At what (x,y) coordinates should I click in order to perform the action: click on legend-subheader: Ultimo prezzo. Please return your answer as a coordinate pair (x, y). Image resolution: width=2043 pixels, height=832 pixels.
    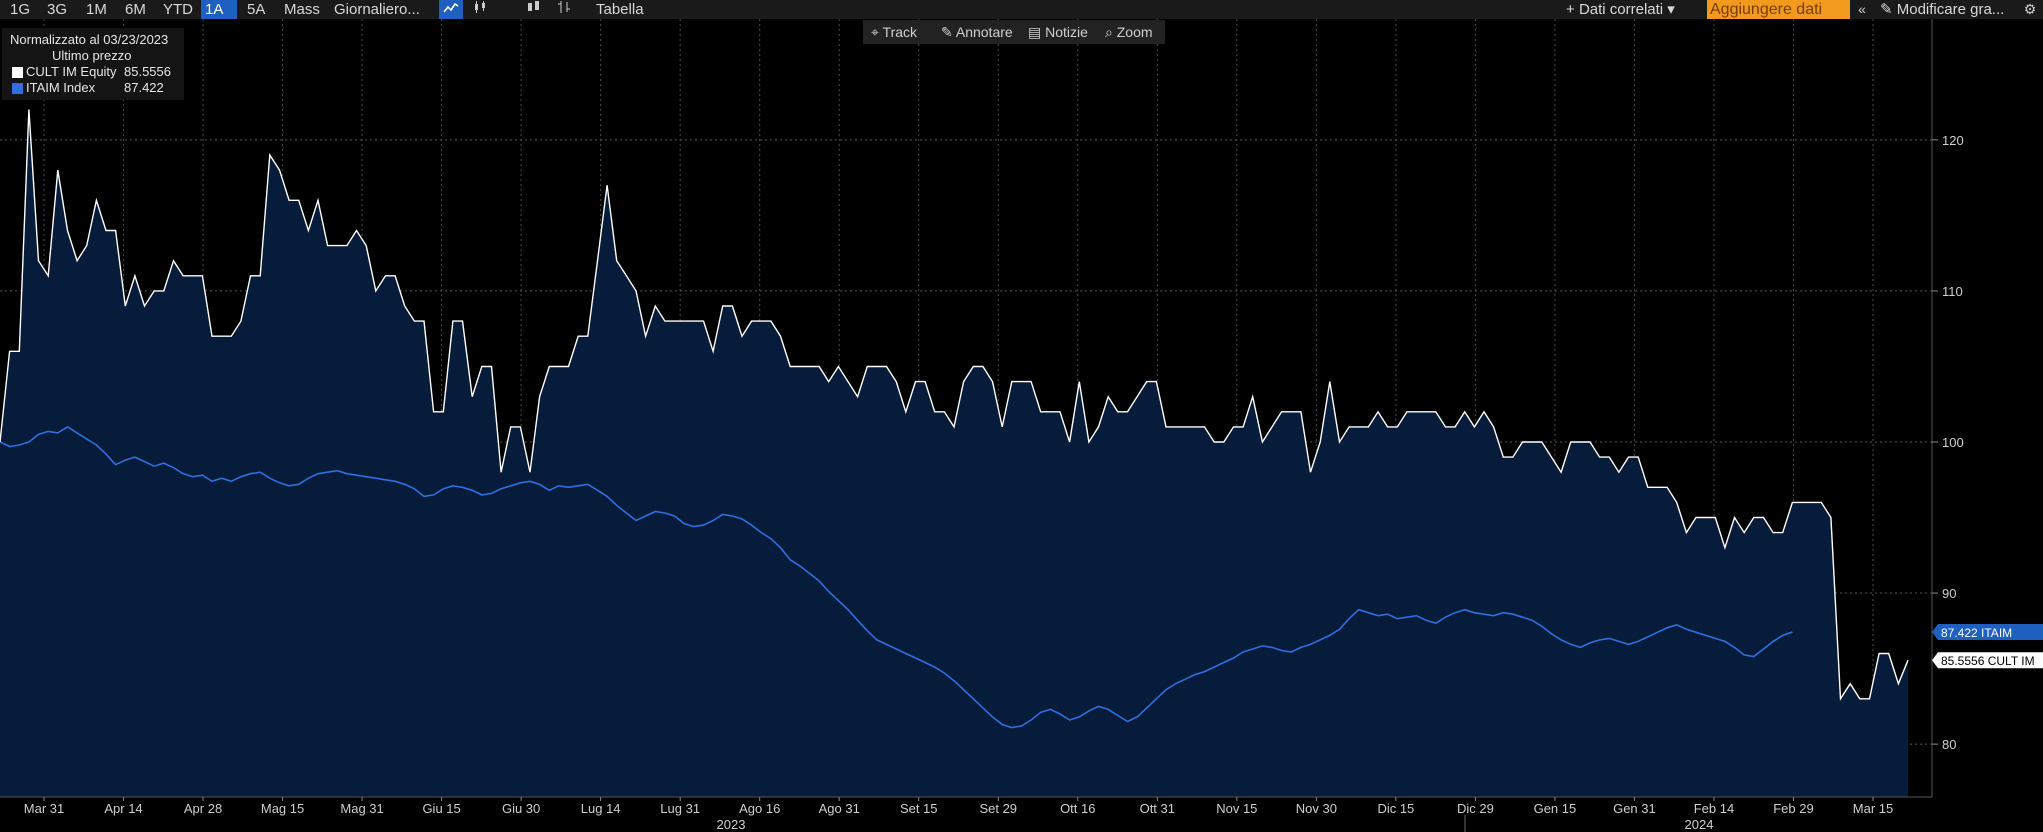
    Looking at the image, I should click on (92, 55).